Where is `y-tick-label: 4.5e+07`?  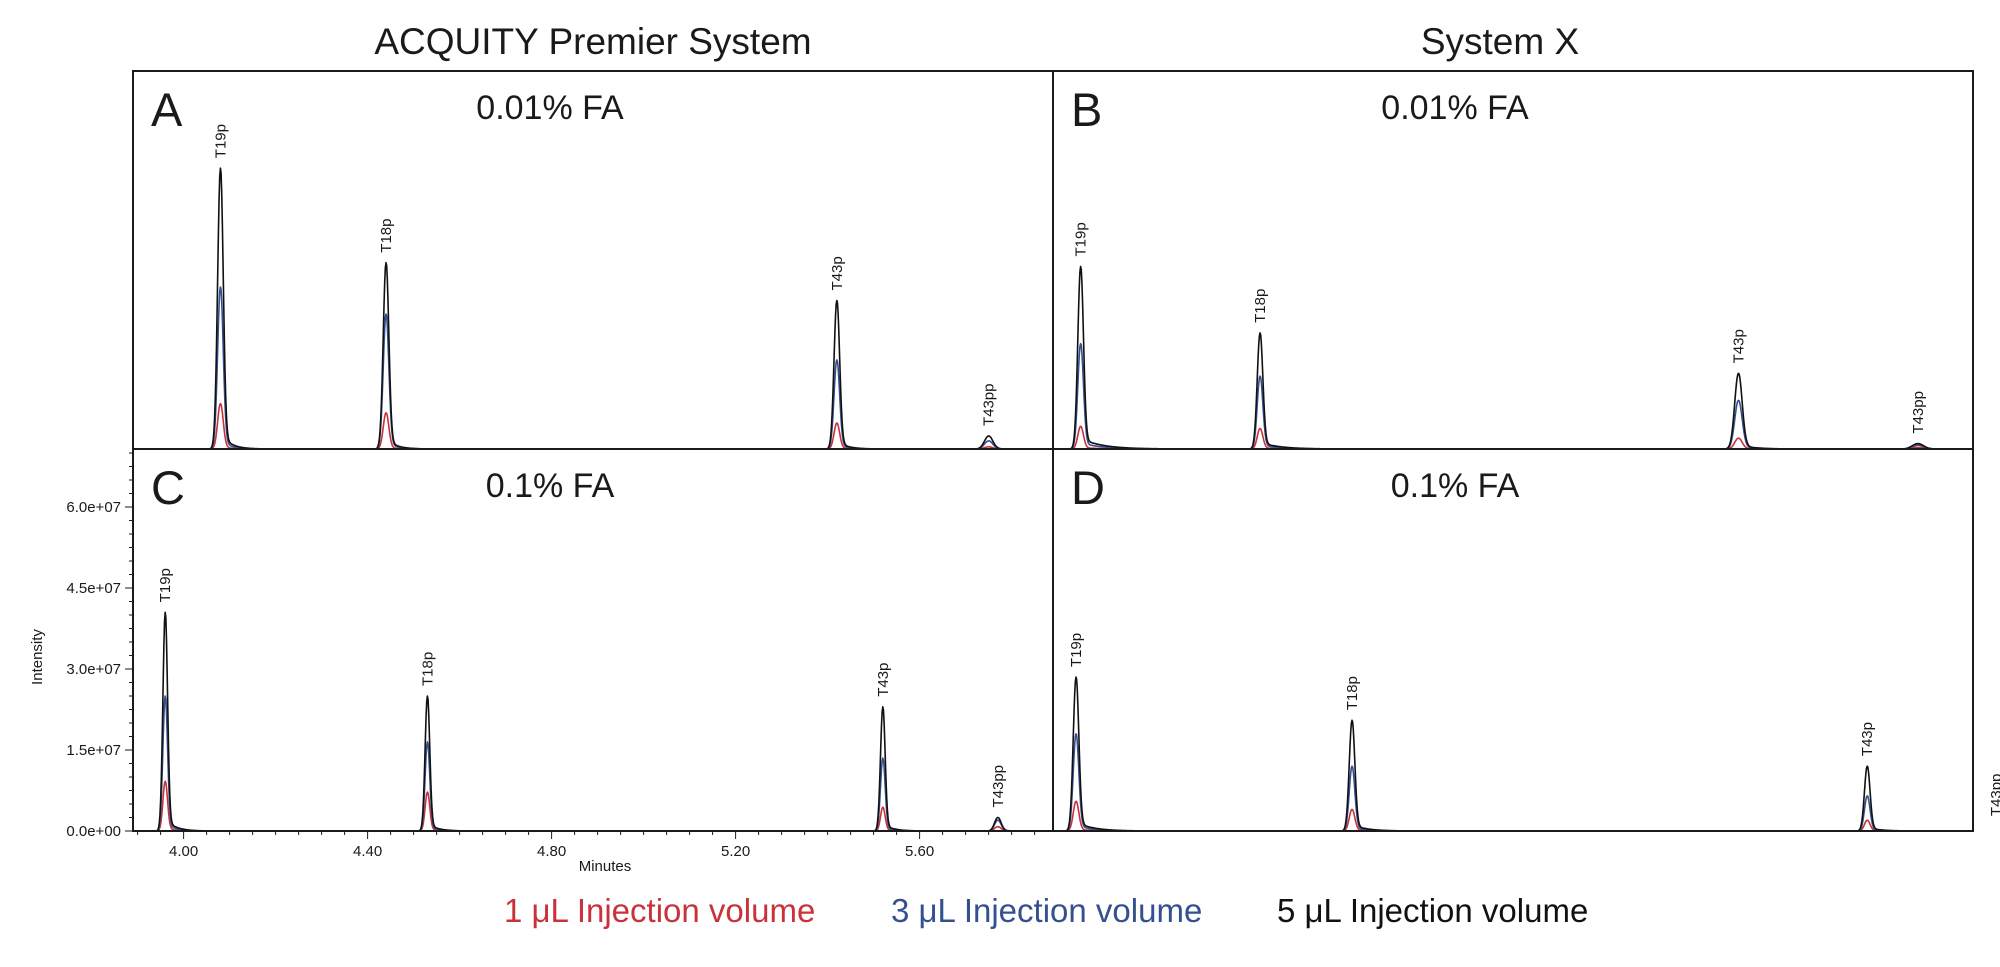 y-tick-label: 4.5e+07 is located at coordinates (93, 588).